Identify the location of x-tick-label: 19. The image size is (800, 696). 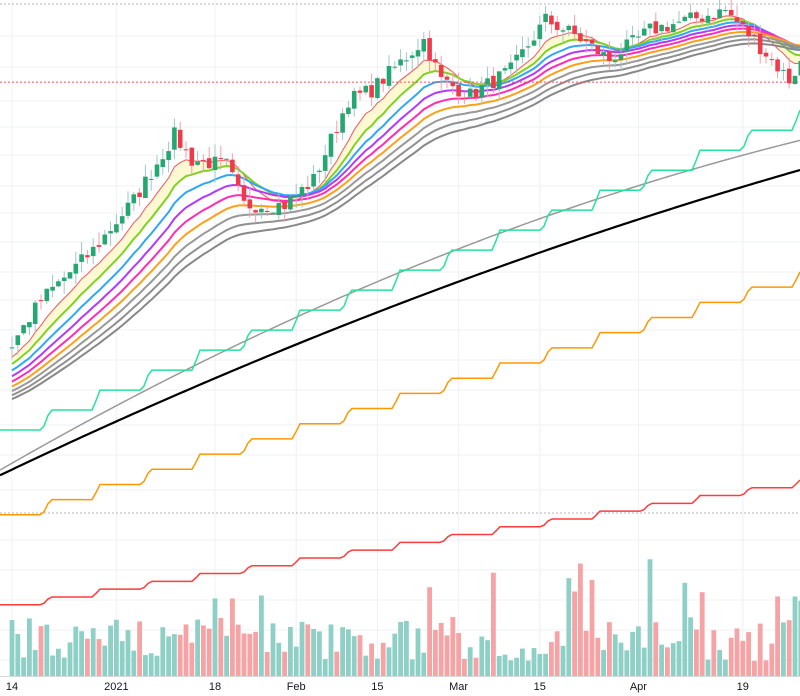
(743, 687).